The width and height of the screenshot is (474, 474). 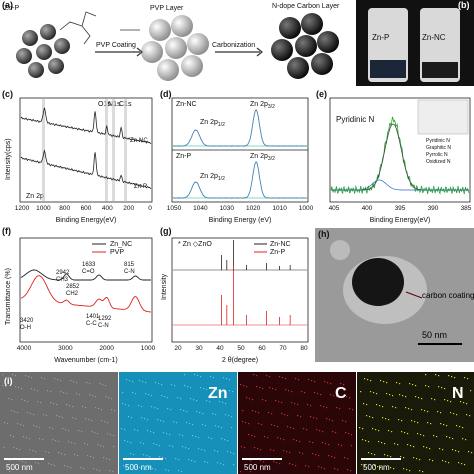 I want to click on x-tick-label: 3000, so click(x=65, y=348).